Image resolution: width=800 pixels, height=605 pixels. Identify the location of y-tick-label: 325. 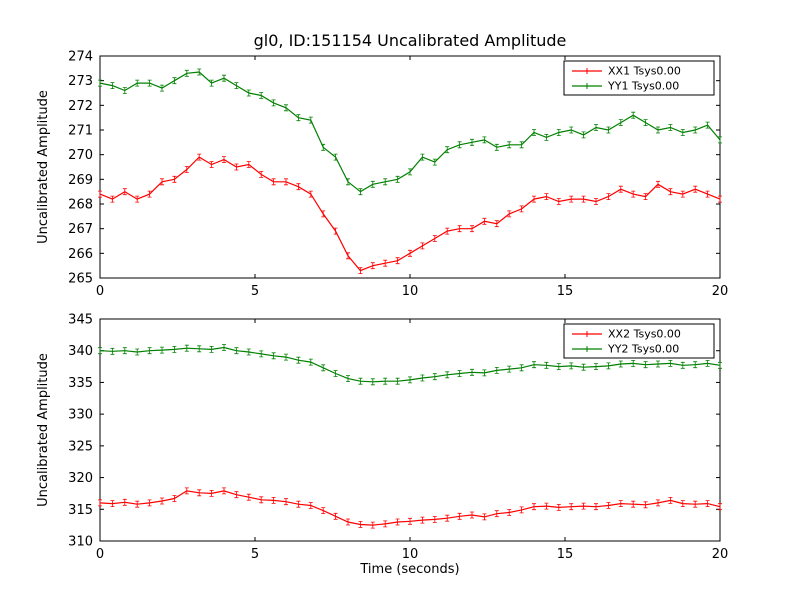
(80, 446).